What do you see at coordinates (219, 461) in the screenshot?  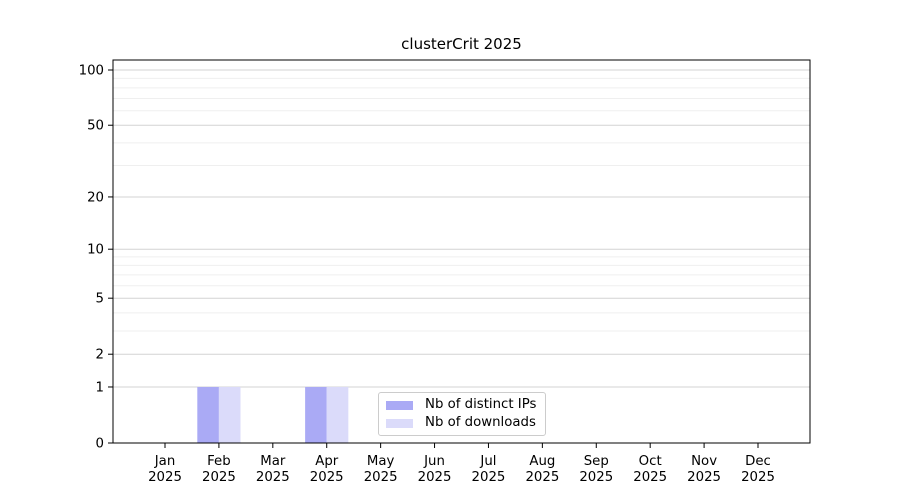 I see `x-tick-label-month: Feb` at bounding box center [219, 461].